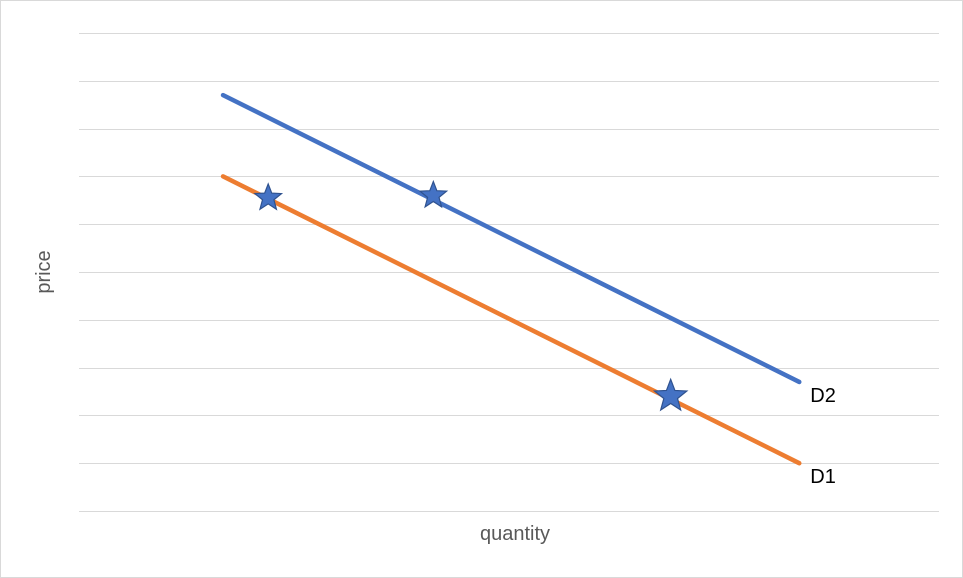 Image resolution: width=963 pixels, height=578 pixels. Describe the element at coordinates (515, 534) in the screenshot. I see `x-axis-title: quantity` at that location.